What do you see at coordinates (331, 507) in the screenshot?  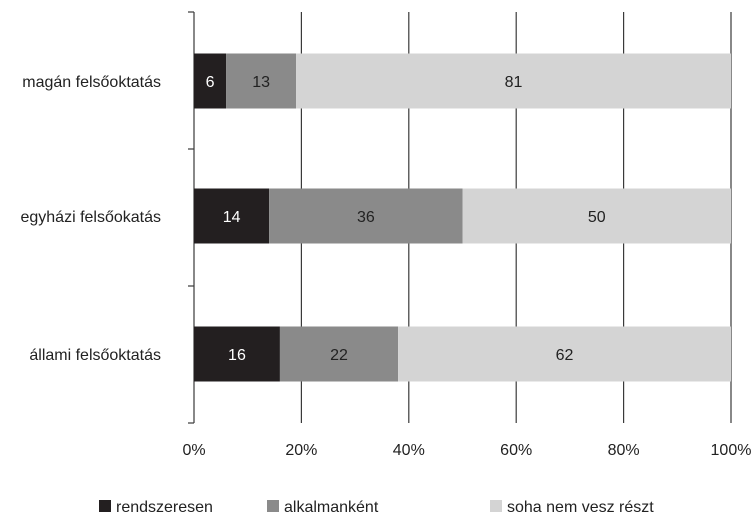 I see `legend-label: alkalmanként` at bounding box center [331, 507].